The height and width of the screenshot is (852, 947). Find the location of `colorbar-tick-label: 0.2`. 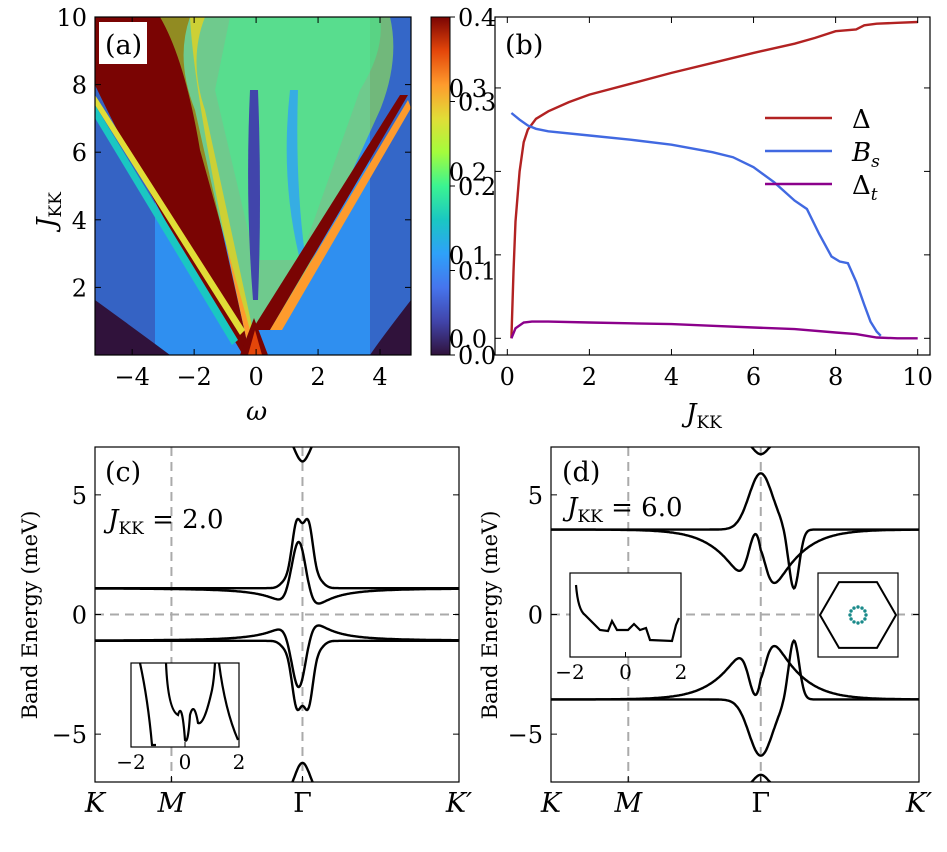

colorbar-tick-label: 0.2 is located at coordinates (477, 187).